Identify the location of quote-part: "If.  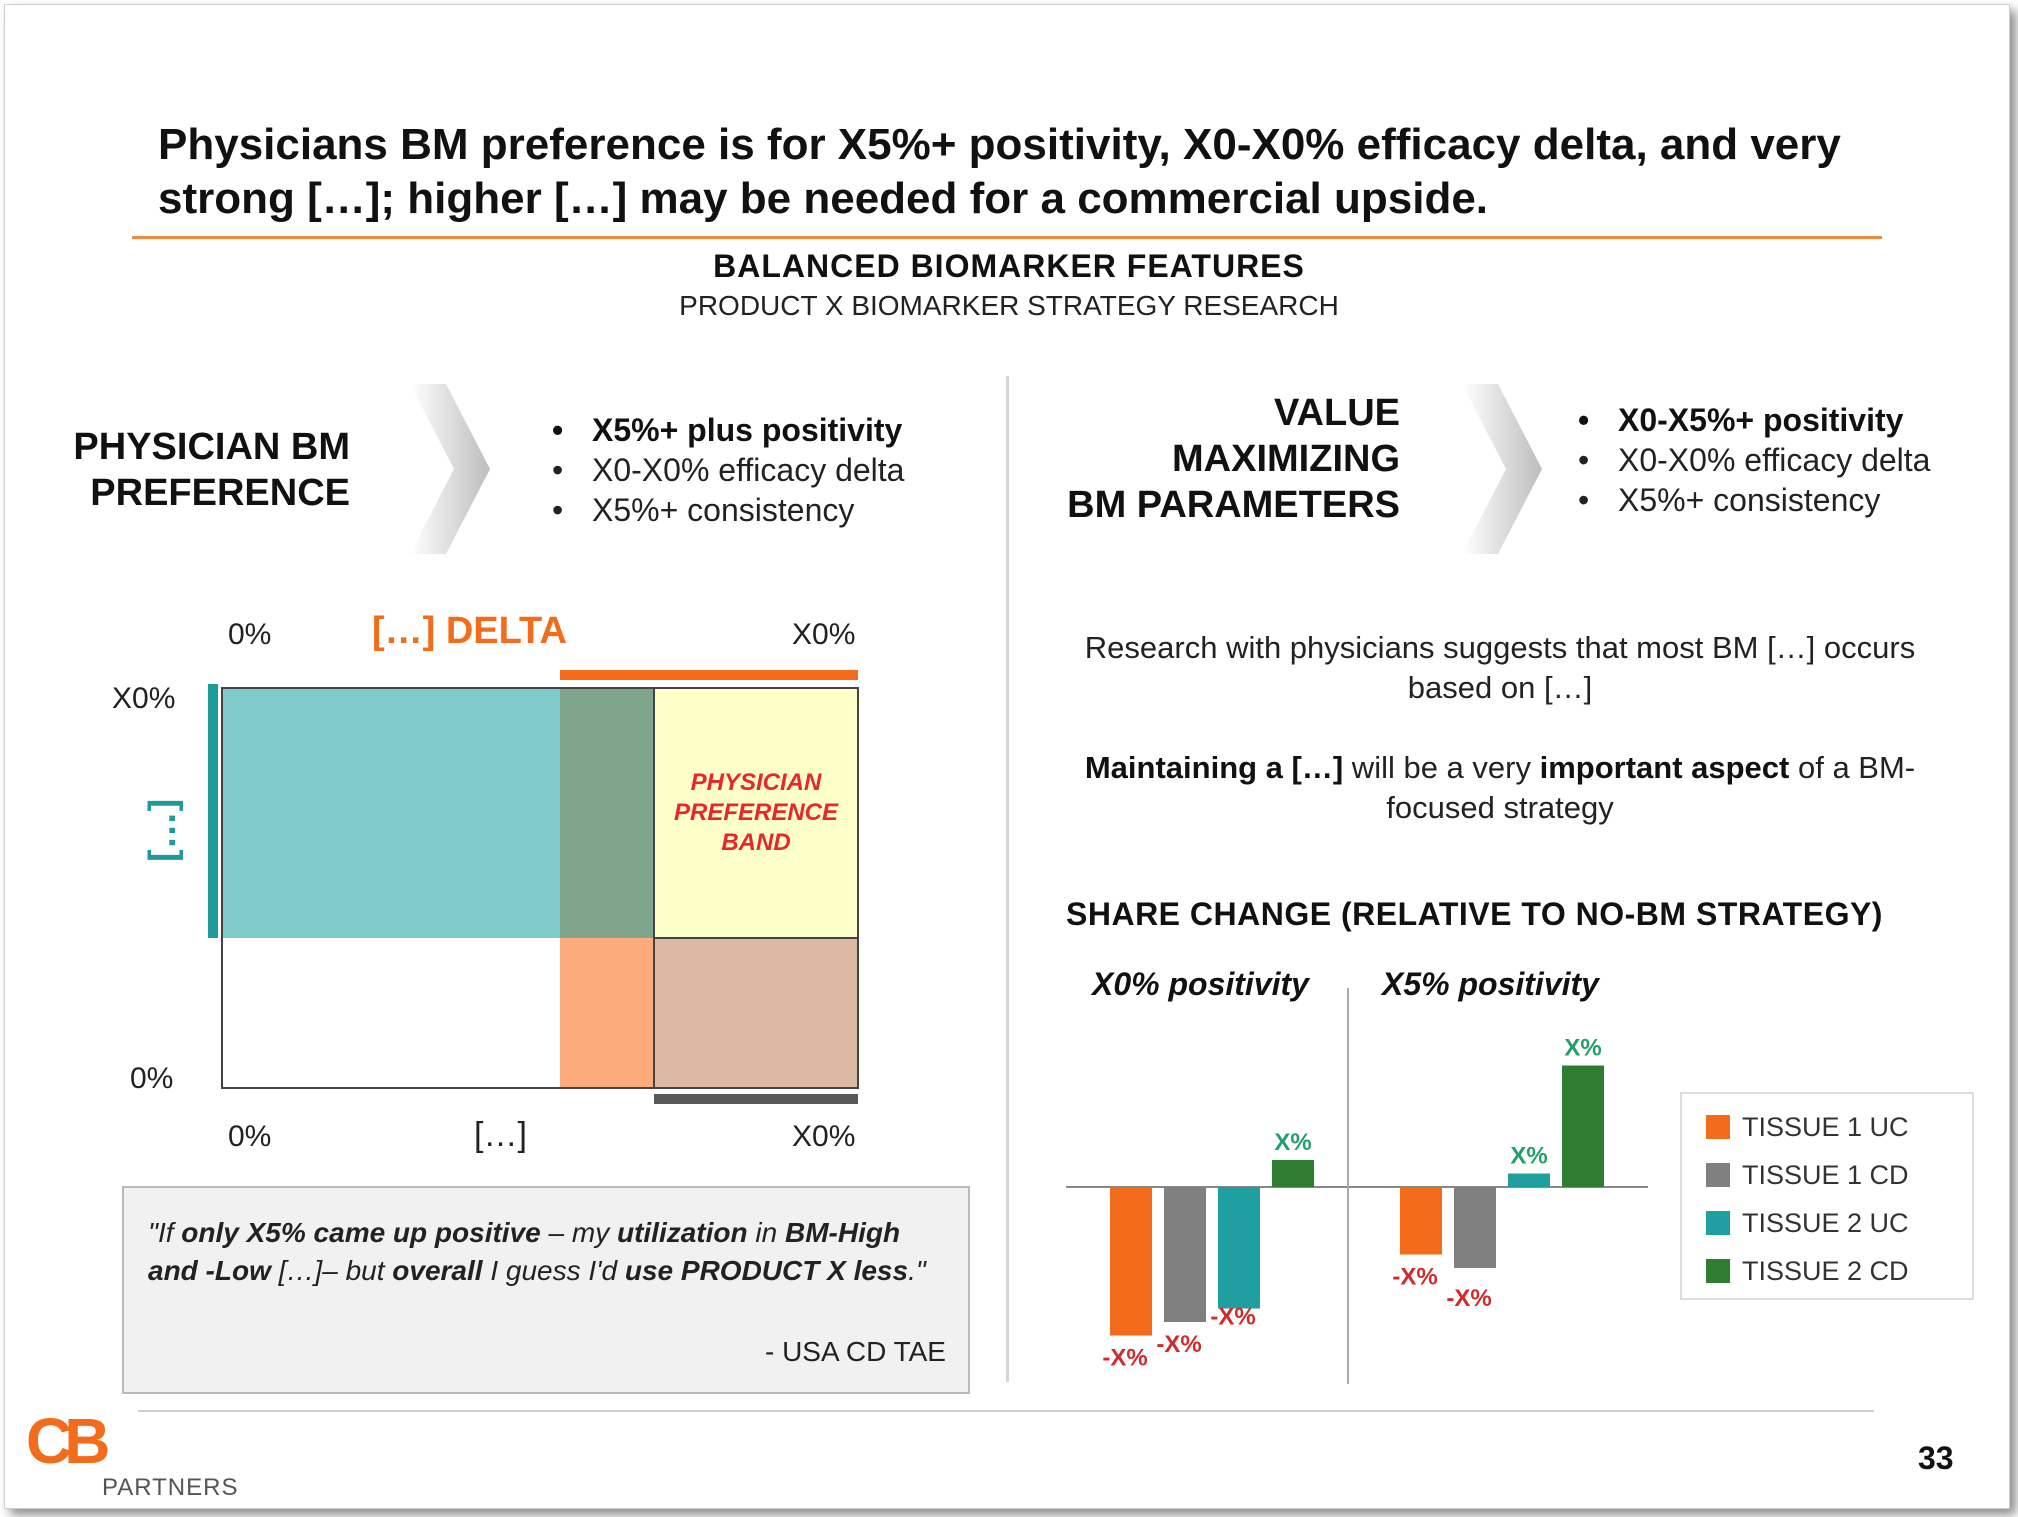
(165, 1232).